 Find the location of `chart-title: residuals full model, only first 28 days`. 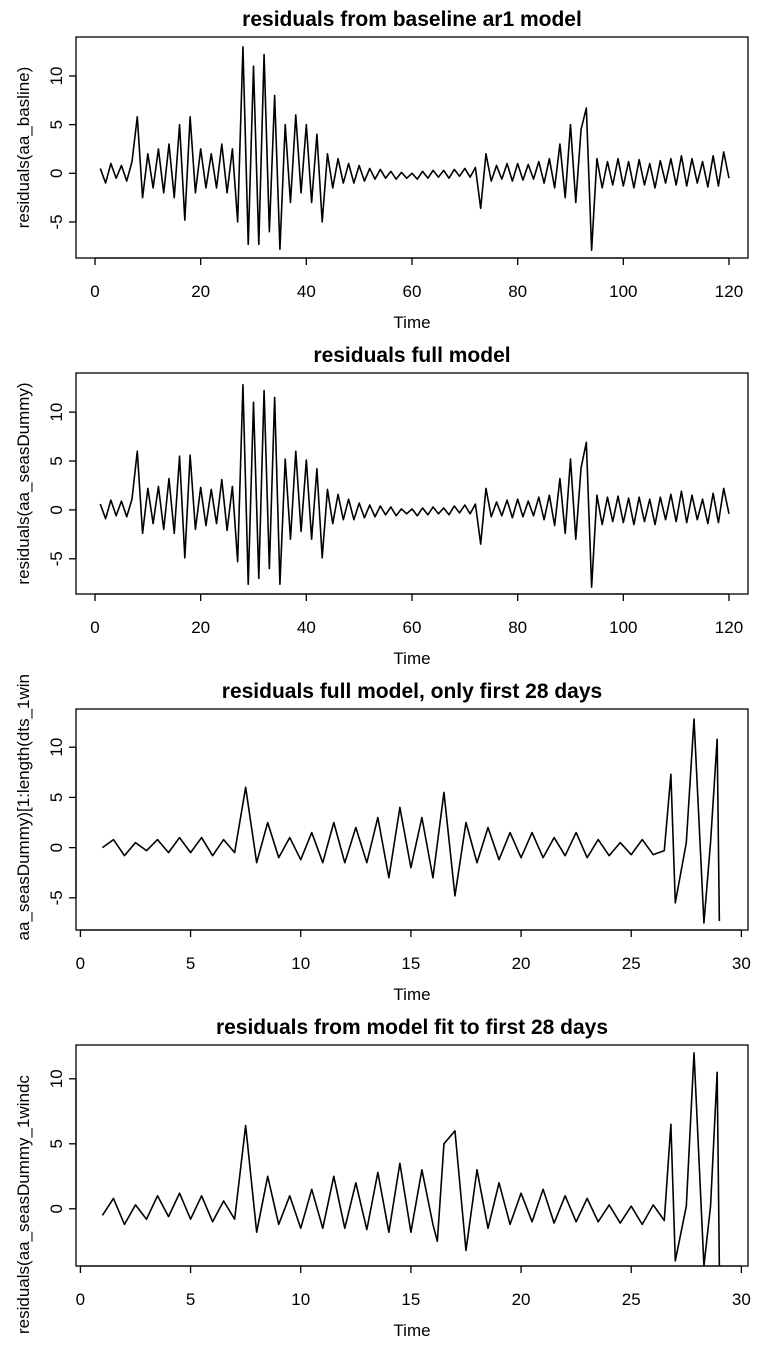

chart-title: residuals full model, only first 28 days is located at coordinates (412, 691).